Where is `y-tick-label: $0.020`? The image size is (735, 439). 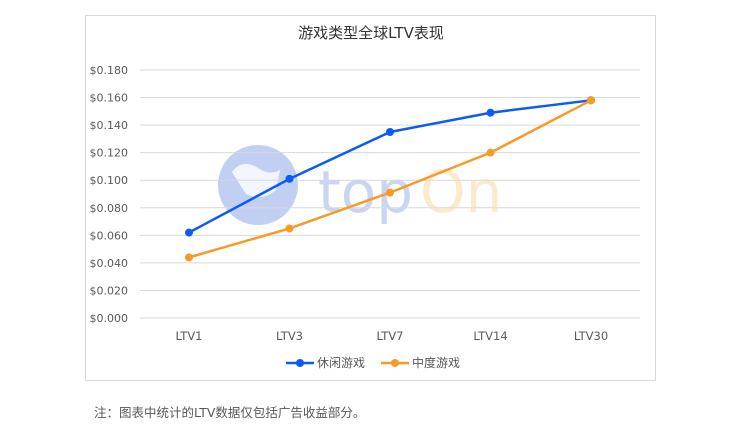 y-tick-label: $0.020 is located at coordinates (109, 290).